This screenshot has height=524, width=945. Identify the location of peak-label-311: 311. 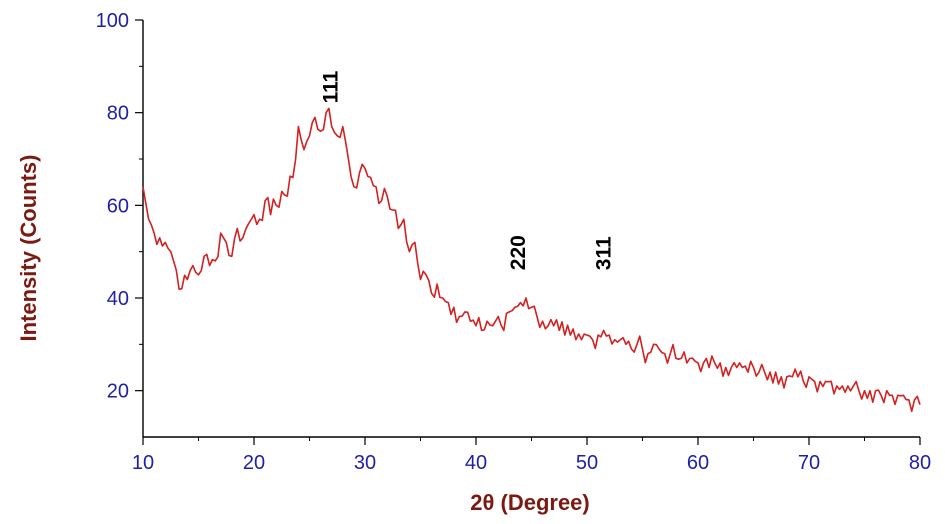
(604, 253).